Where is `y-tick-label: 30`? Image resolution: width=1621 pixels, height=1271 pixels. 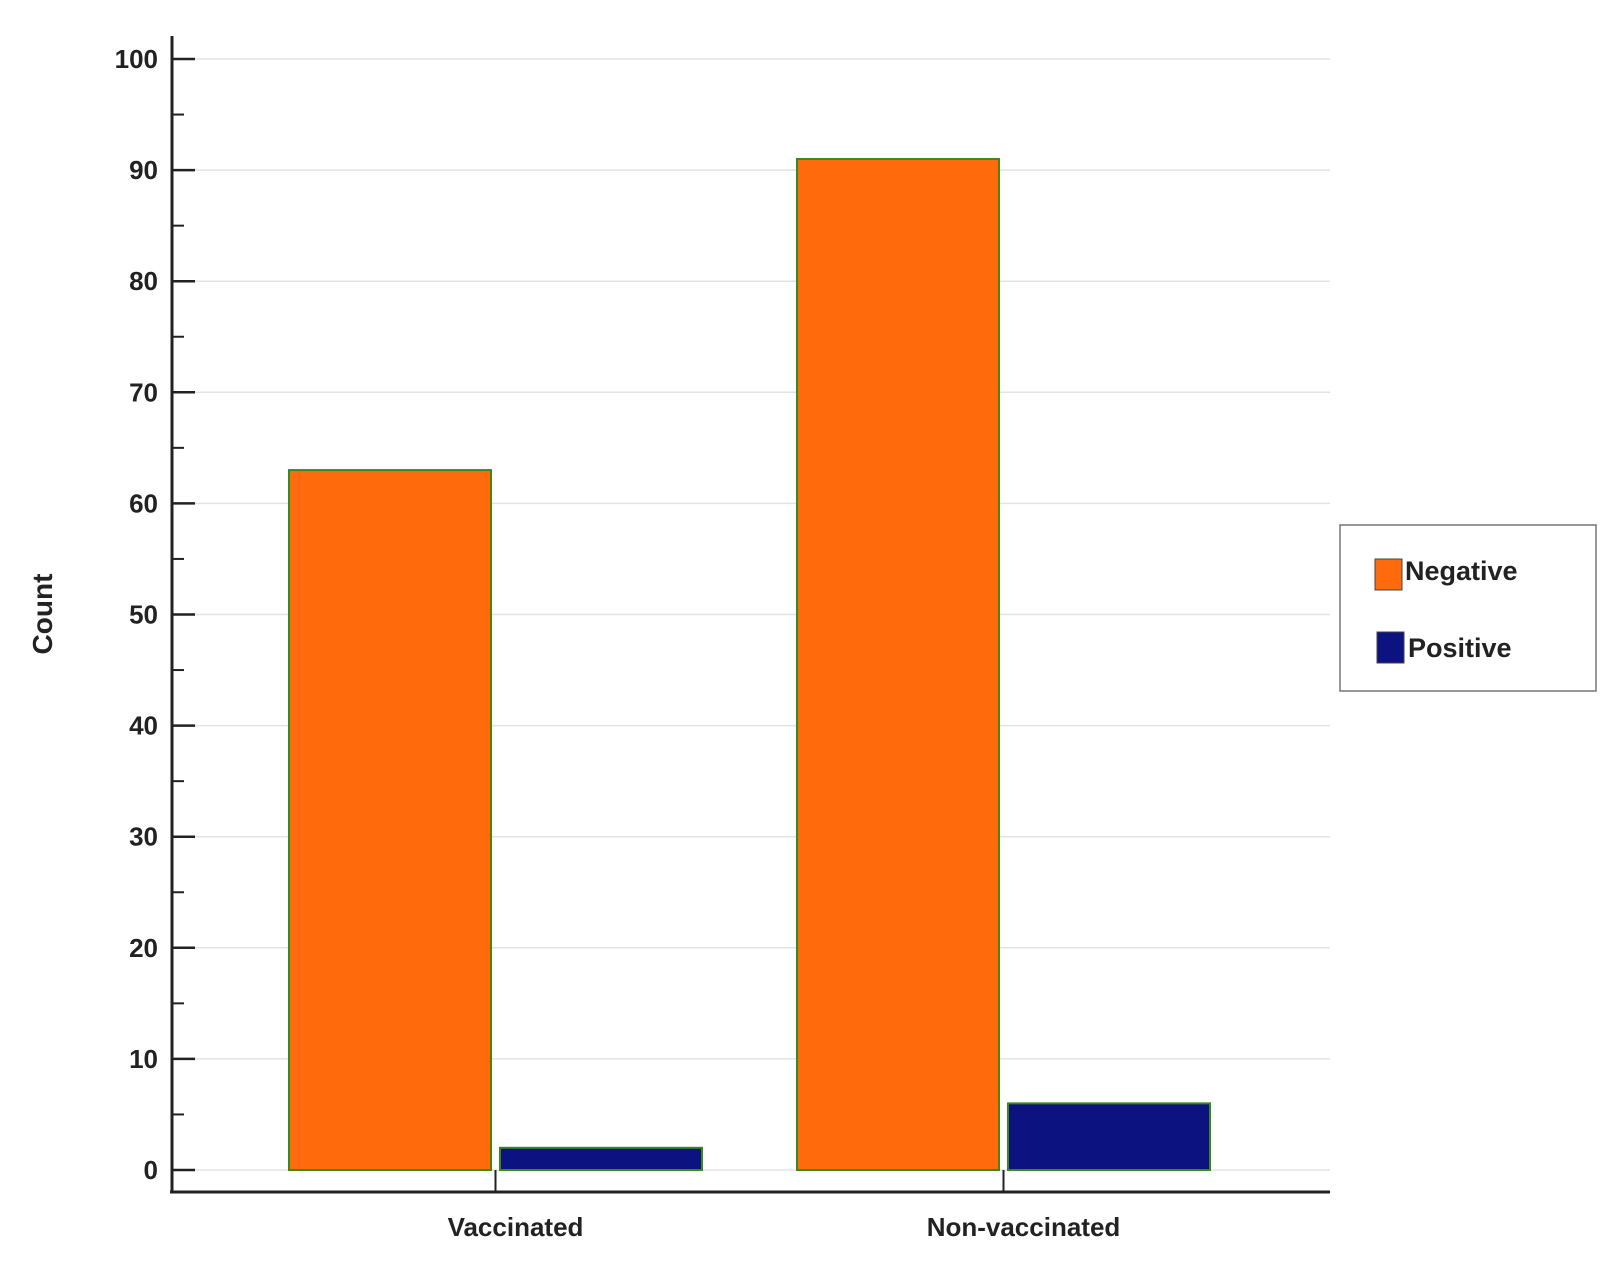 y-tick-label: 30 is located at coordinates (143, 837).